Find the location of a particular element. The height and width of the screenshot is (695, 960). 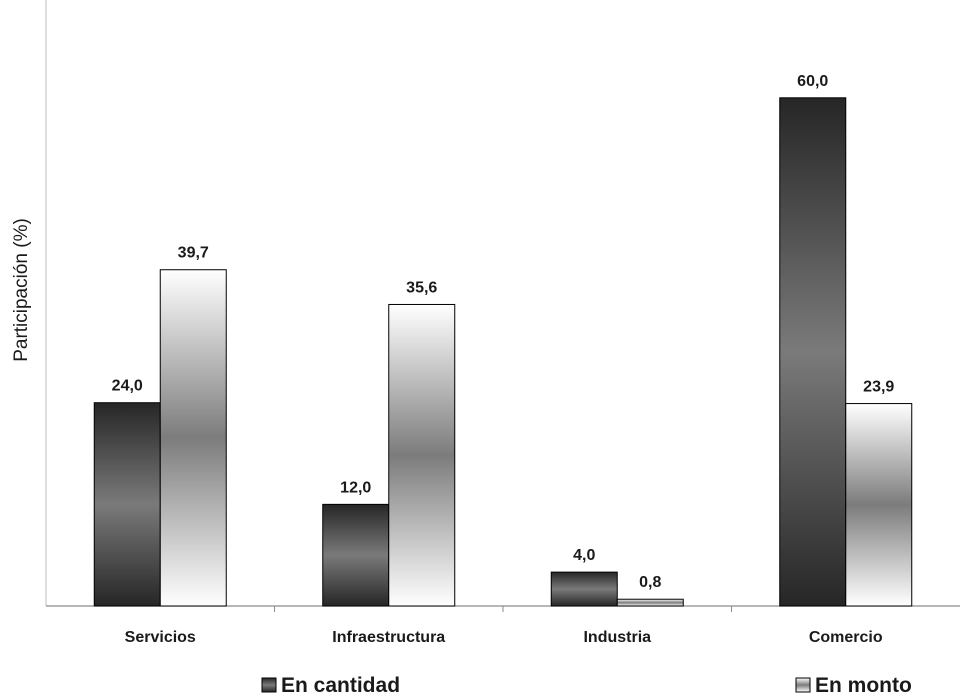

legend-label-en-cantidad: En cantidad is located at coordinates (340, 684).